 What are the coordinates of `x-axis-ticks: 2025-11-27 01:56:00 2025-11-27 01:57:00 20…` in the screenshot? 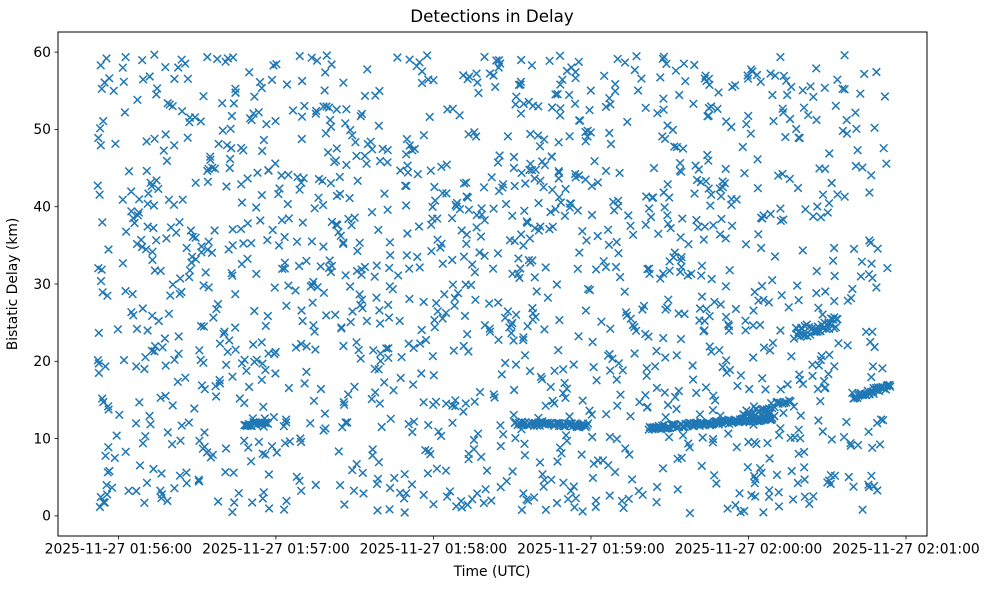 It's located at (512, 547).